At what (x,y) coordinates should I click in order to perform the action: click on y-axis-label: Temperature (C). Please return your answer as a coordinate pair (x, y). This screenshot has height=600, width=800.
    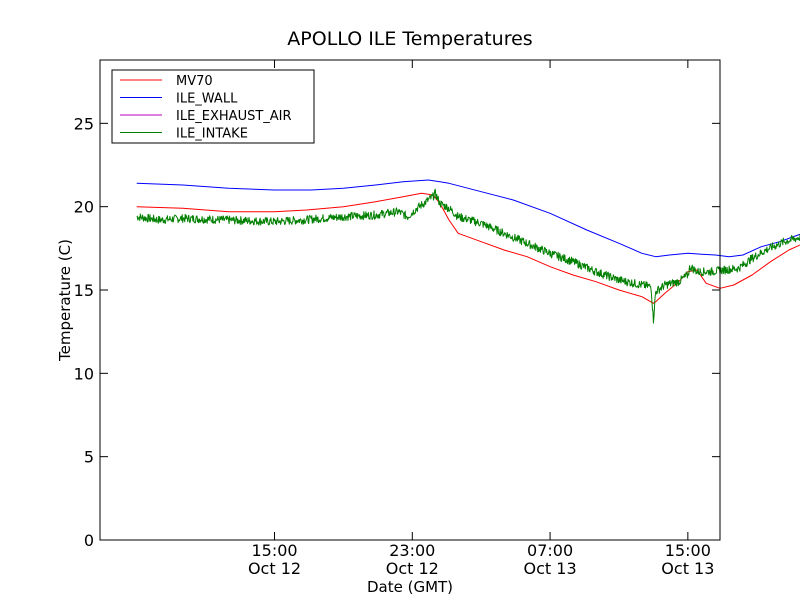
    Looking at the image, I should click on (65, 300).